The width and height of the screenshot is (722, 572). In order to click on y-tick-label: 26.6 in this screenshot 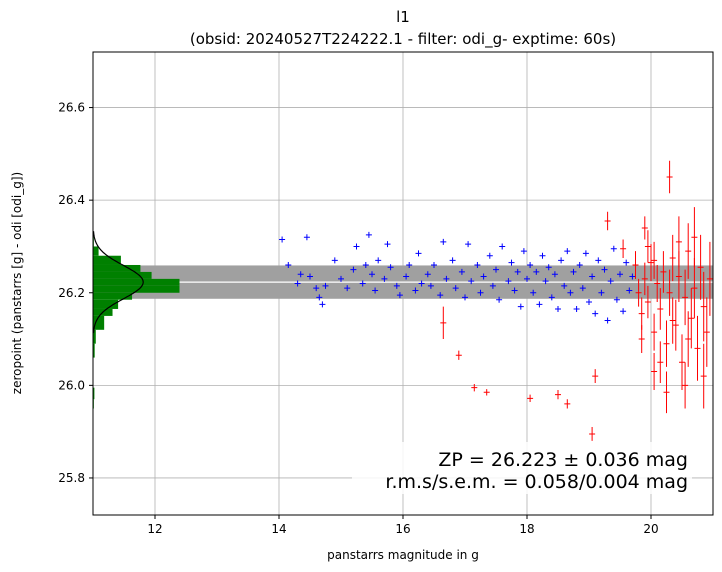, I will do `click(71, 108)`.